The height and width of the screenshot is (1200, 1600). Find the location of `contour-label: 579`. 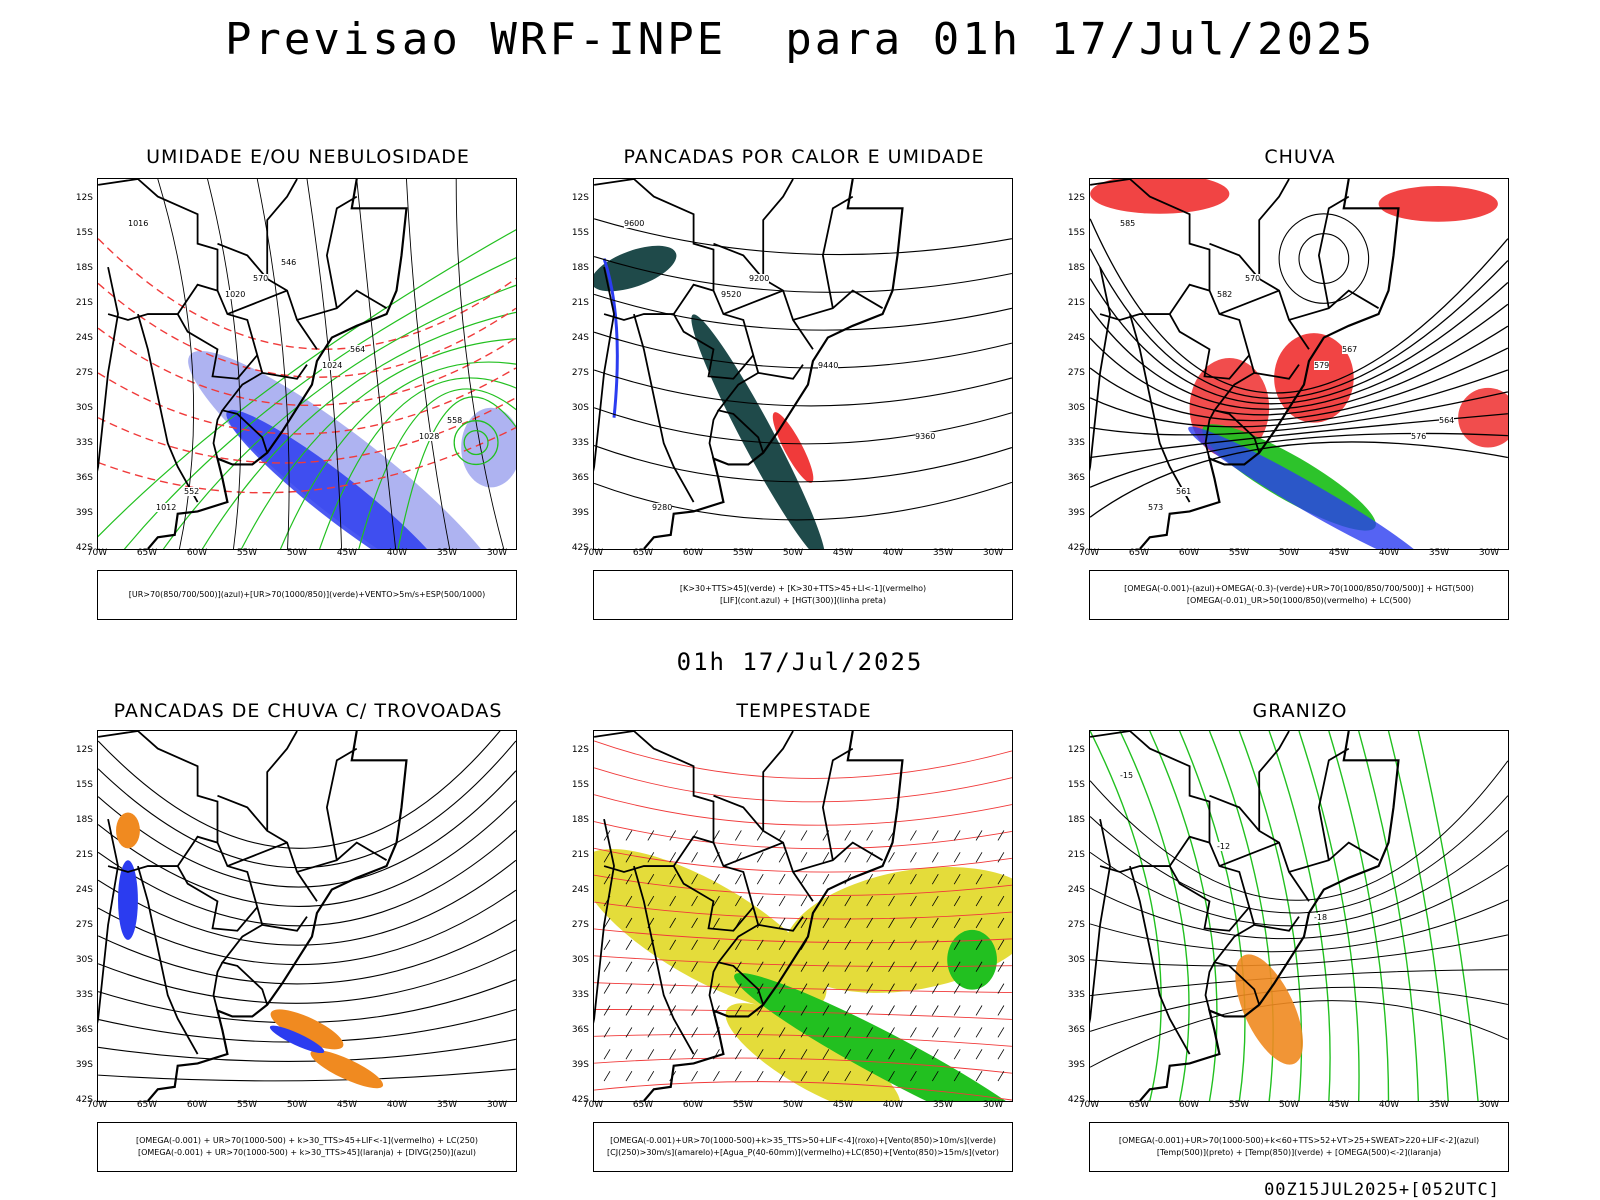

contour-label: 579 is located at coordinates (1322, 365).